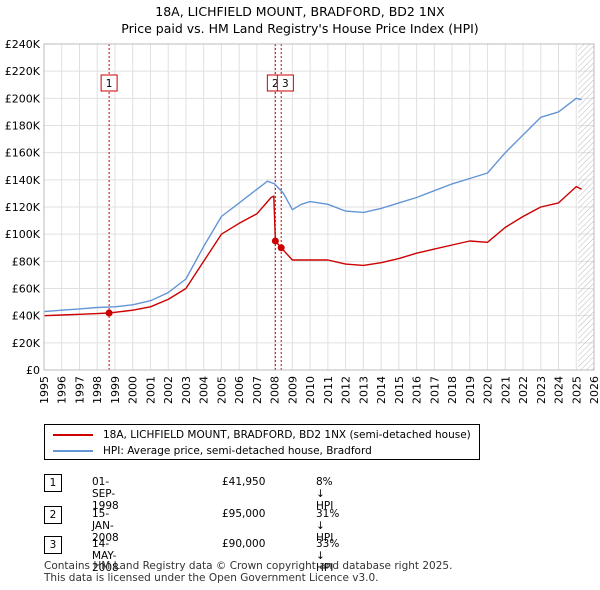 The image size is (600, 590). What do you see at coordinates (417, 390) in the screenshot?
I see `x-tick-label: 2016` at bounding box center [417, 390].